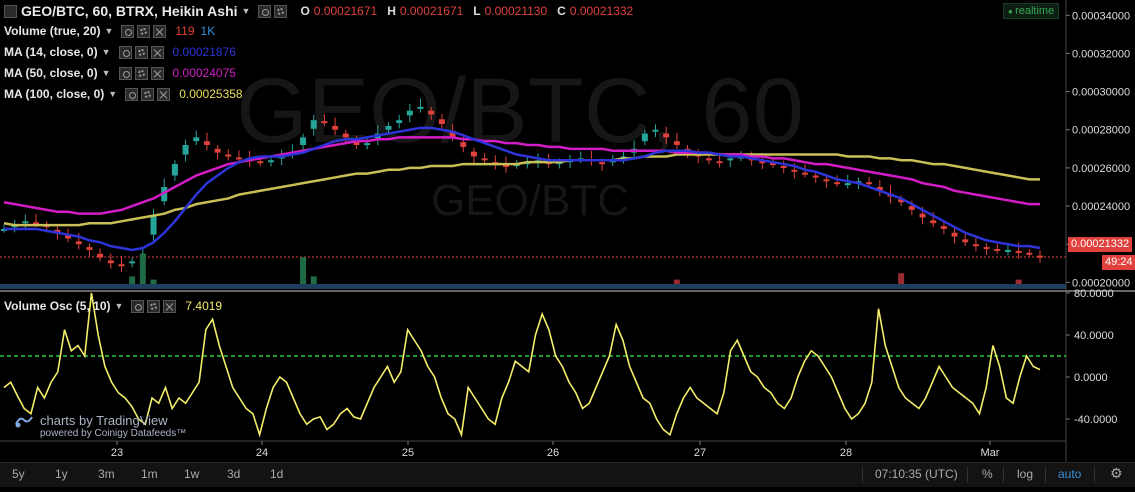 This screenshot has width=1135, height=492. I want to click on ohlc-key: C, so click(561, 11).